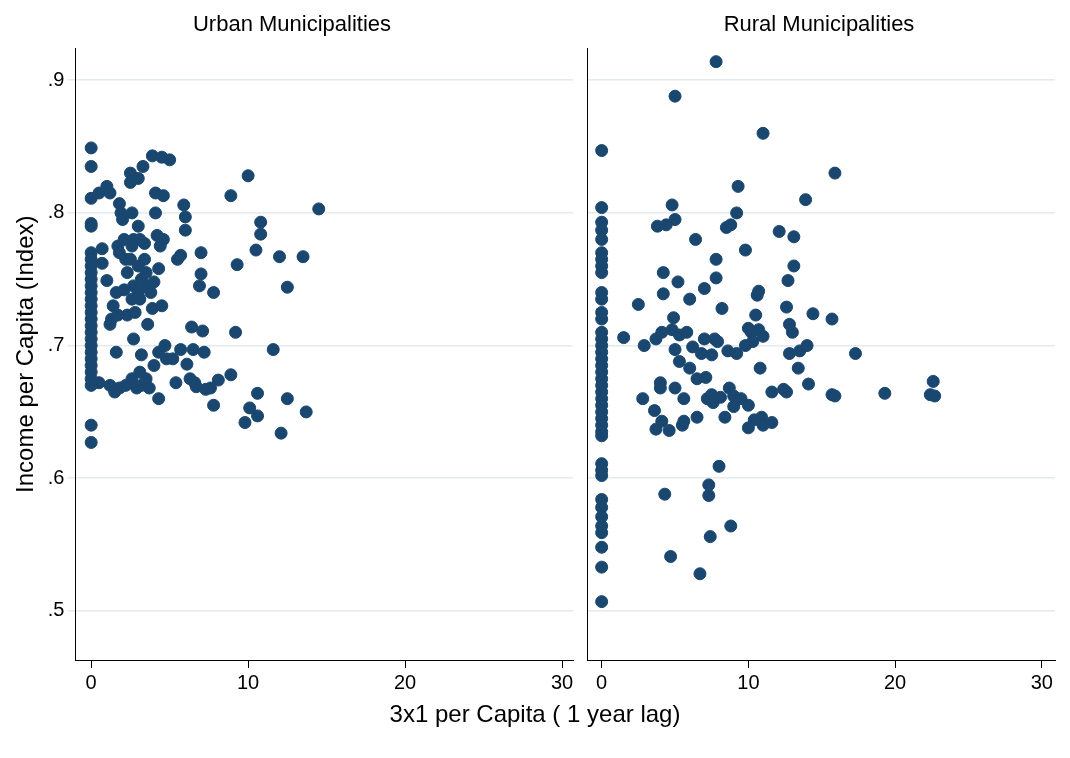  Describe the element at coordinates (819, 24) in the screenshot. I see `chart-title: Rural Municipalities` at that location.